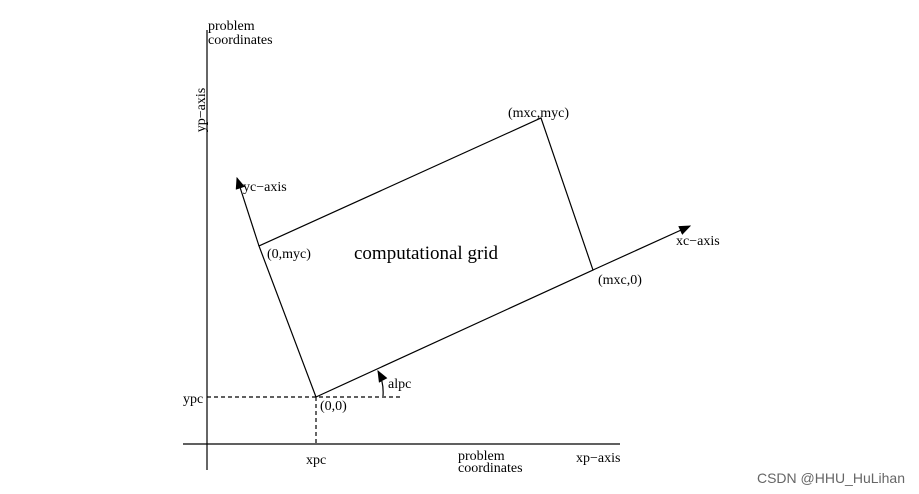  I want to click on xc-axis-line, so click(642, 248).